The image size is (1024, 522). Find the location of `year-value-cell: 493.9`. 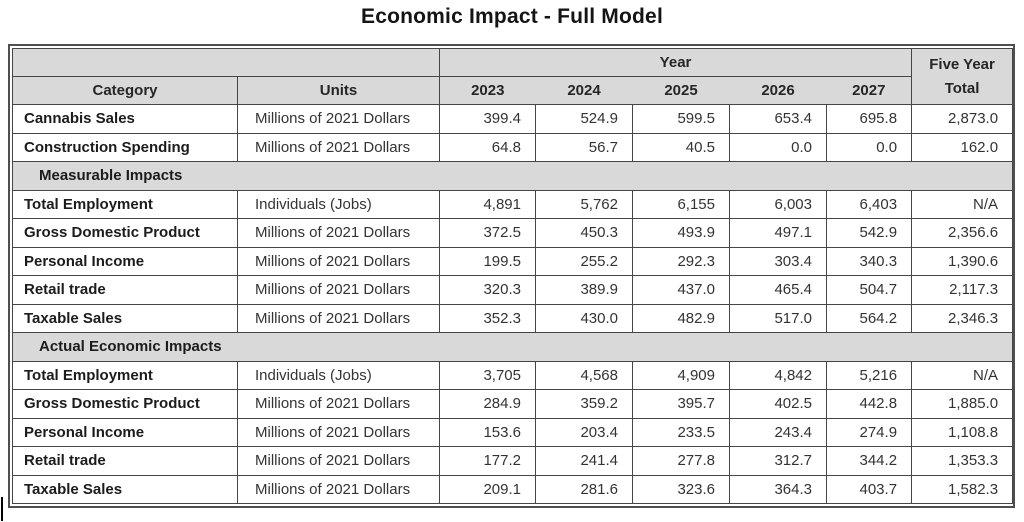

year-value-cell: 493.9 is located at coordinates (681, 233).